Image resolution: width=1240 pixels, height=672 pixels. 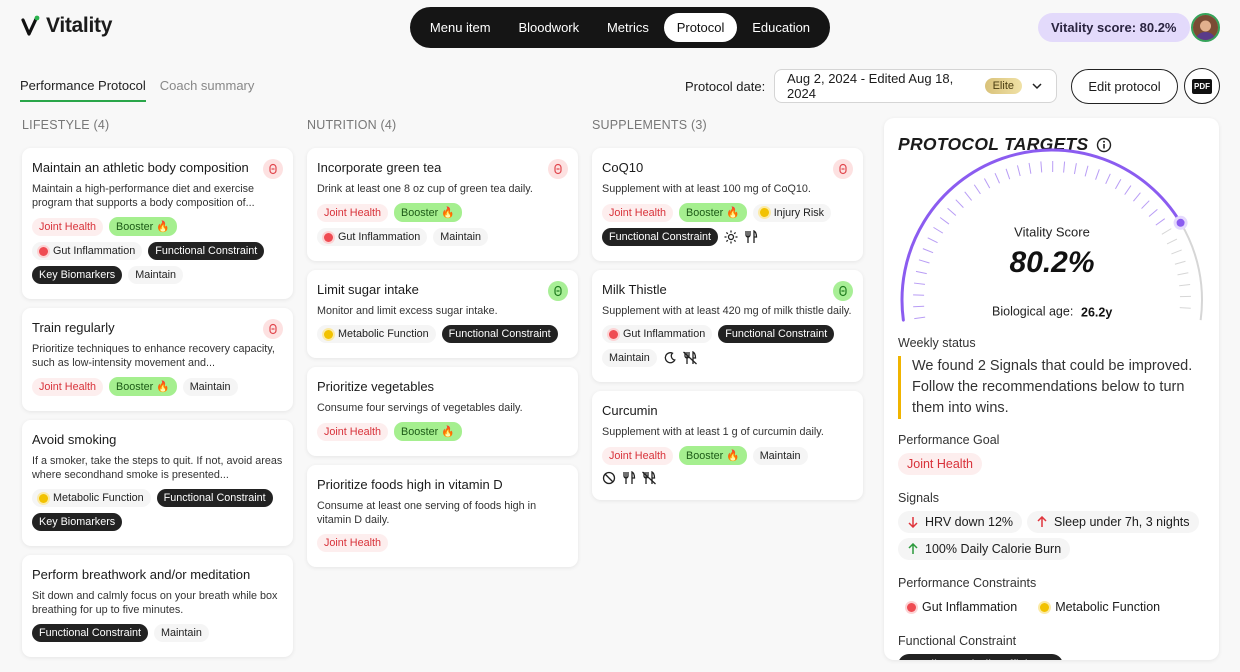 I want to click on vitality-score: Vitality score: 80.2%, so click(x=1114, y=27).